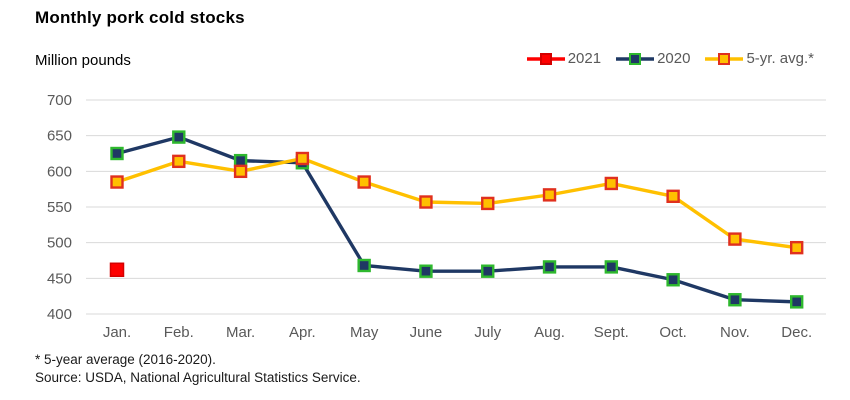 Image resolution: width=850 pixels, height=400 pixels. I want to click on x-tick-label: Nov., so click(735, 332).